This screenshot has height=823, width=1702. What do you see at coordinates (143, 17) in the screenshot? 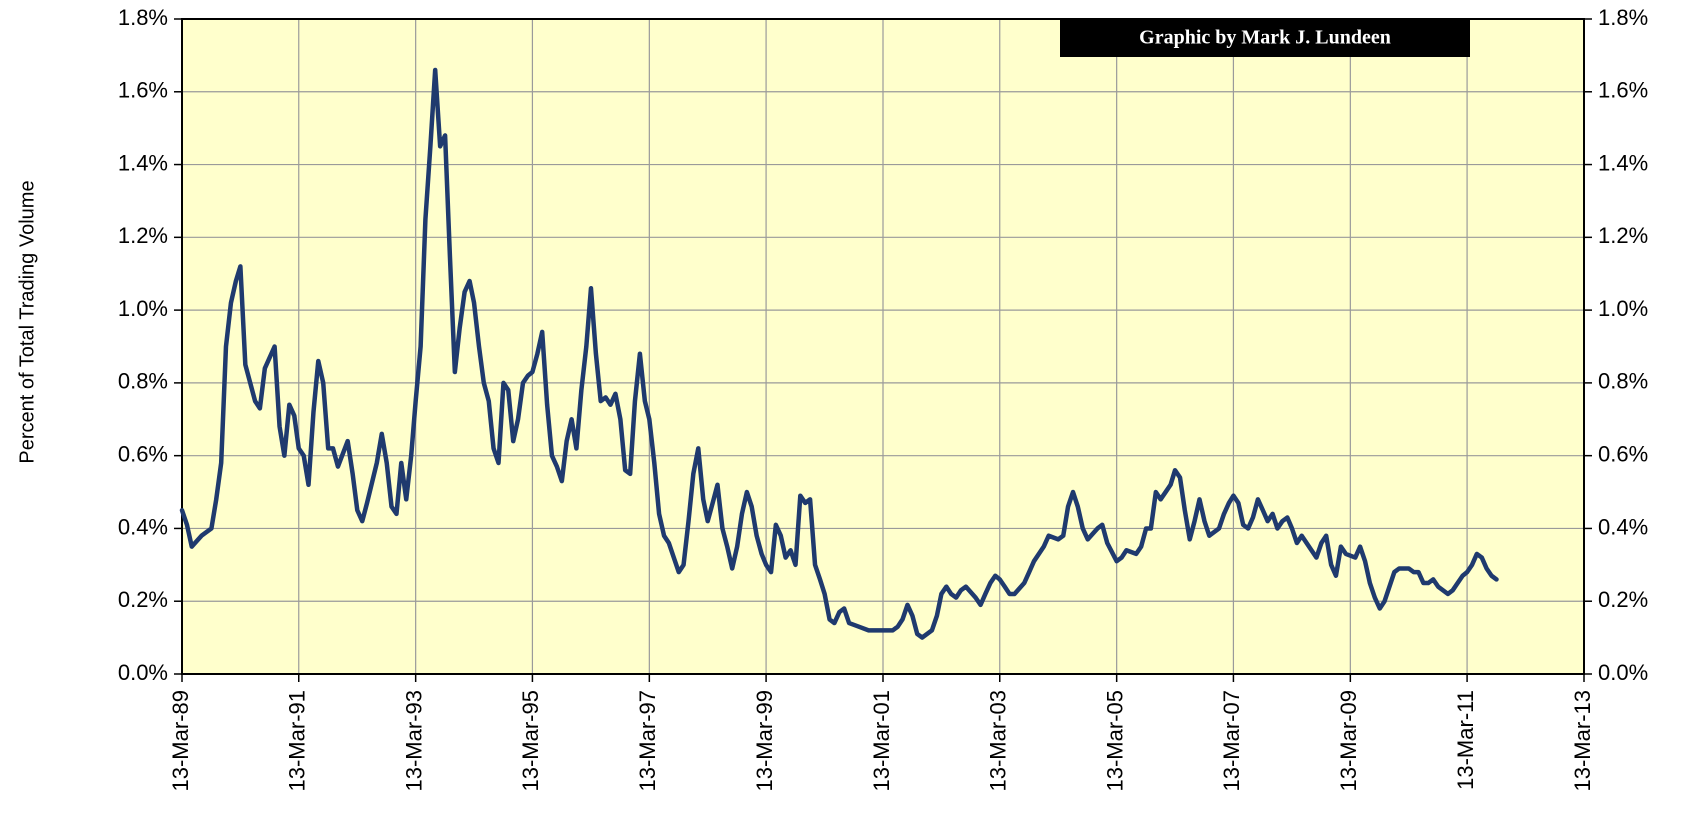
I see `y-tick-label: 1.8%` at bounding box center [143, 17].